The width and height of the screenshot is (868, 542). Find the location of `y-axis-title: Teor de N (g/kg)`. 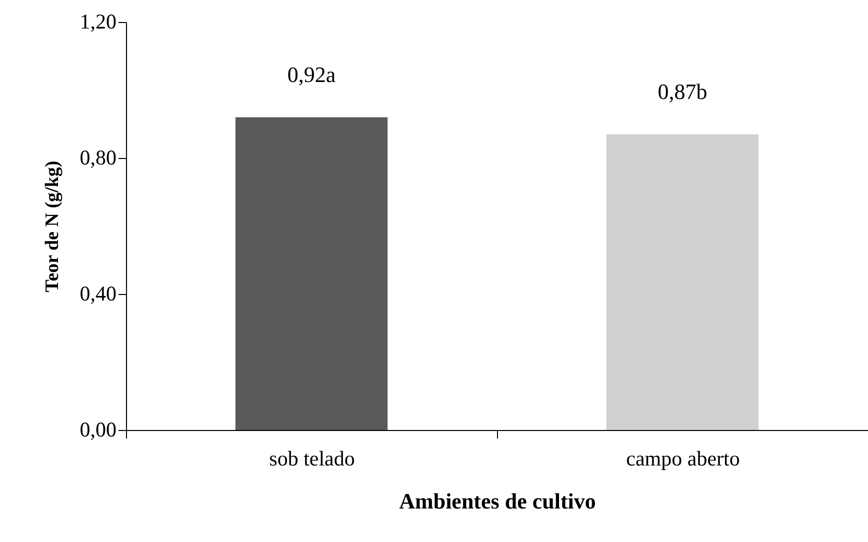

y-axis-title: Teor de N (g/kg) is located at coordinates (52, 226).